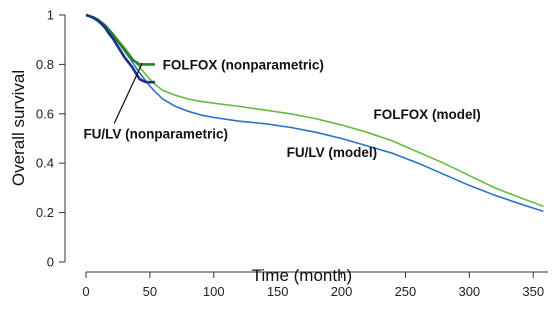 The image size is (560, 328). I want to click on annotation-fulv-nonparametric: FU/LV (nonparametric), so click(155, 134).